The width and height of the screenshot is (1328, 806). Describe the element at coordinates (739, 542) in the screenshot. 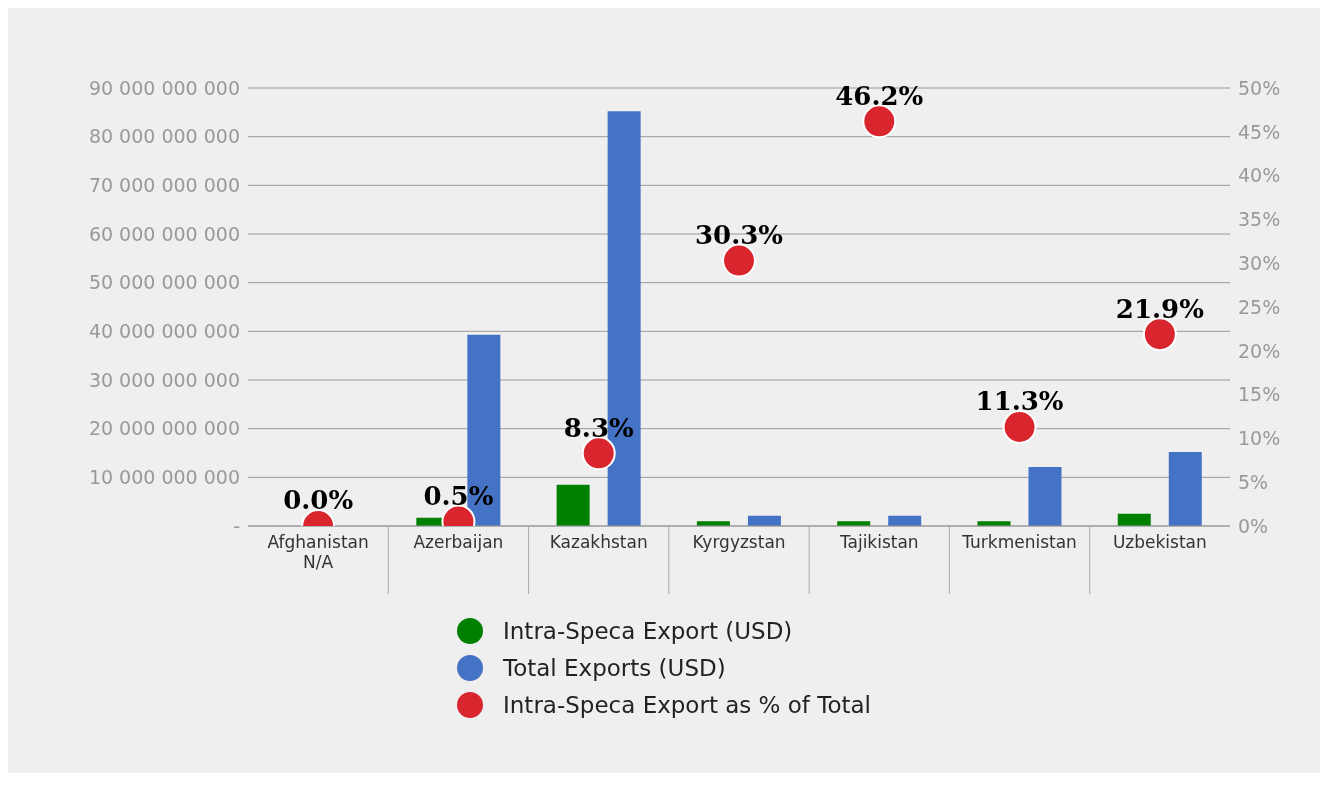

I see `x-tick-label: Kyrgyzstan` at that location.